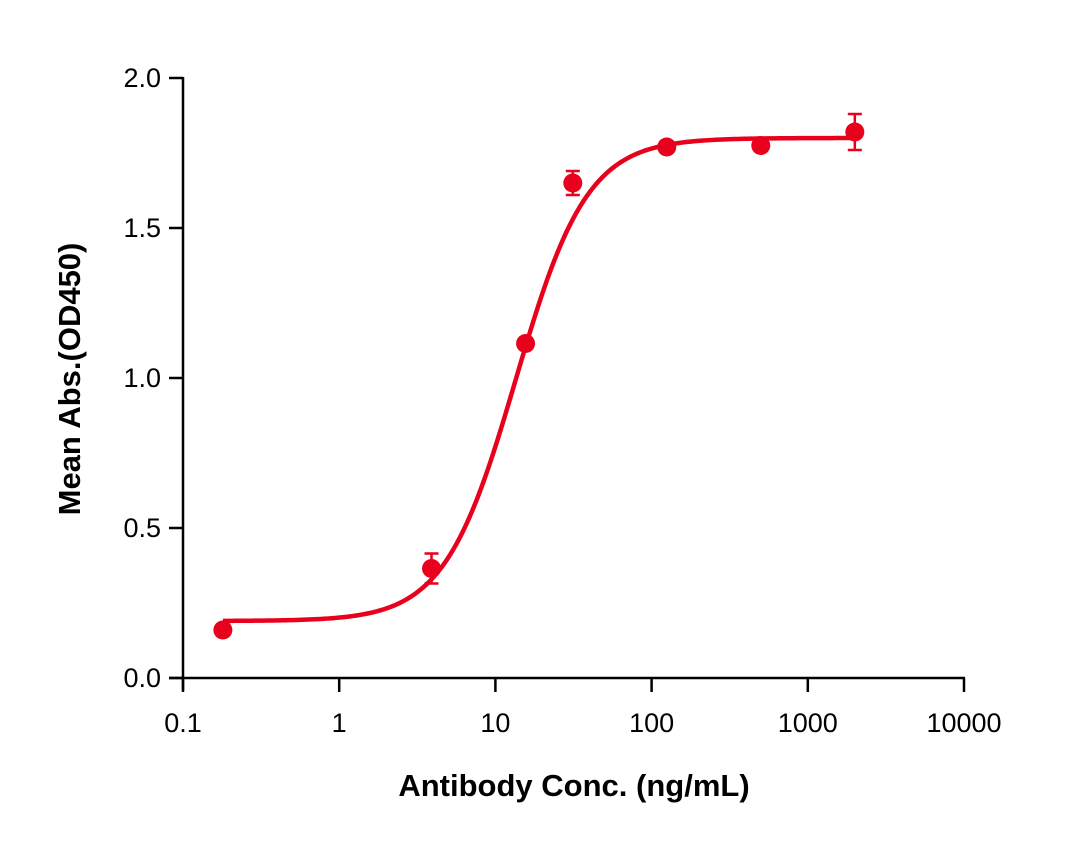 The width and height of the screenshot is (1090, 849). What do you see at coordinates (183, 723) in the screenshot?
I see `x-tick-label: 0.1` at bounding box center [183, 723].